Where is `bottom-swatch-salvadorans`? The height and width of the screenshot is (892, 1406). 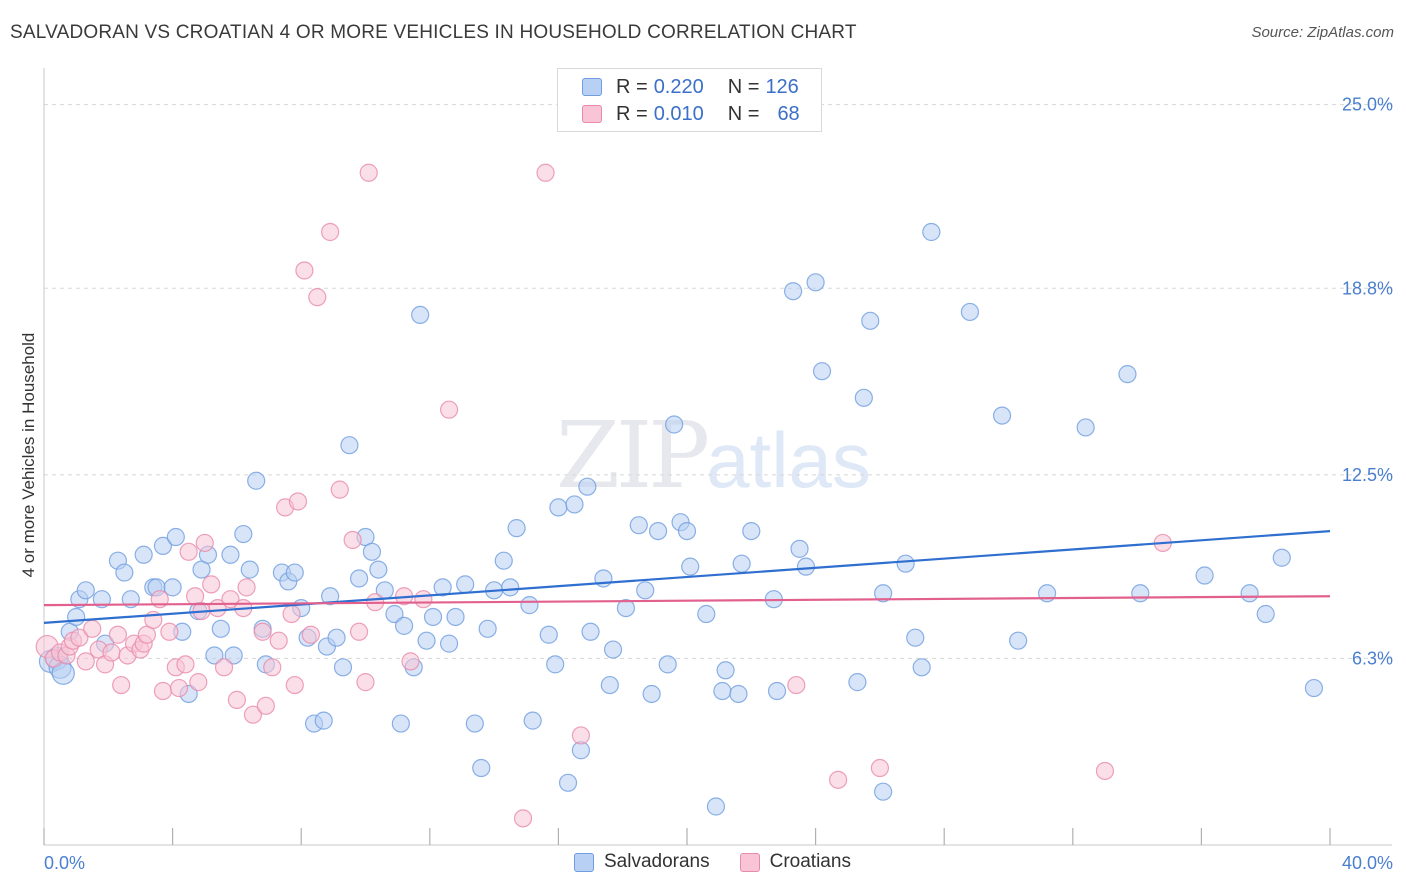
bottom-swatch-salvadorans is located at coordinates (584, 862).